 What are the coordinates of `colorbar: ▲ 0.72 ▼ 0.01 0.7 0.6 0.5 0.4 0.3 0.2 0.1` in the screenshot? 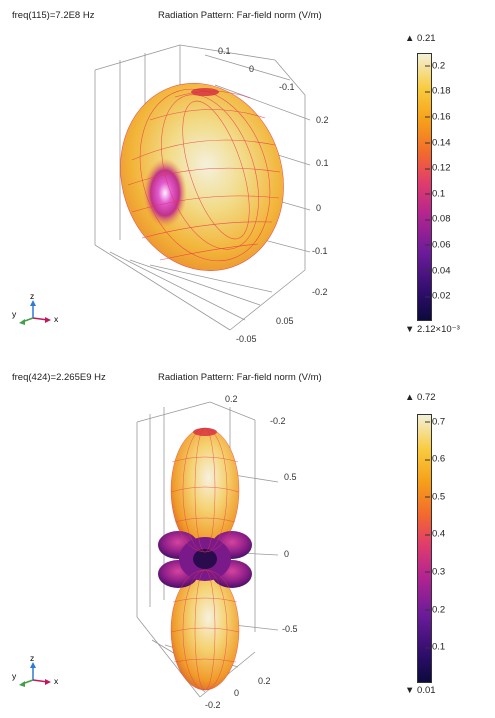 It's located at (450, 540).